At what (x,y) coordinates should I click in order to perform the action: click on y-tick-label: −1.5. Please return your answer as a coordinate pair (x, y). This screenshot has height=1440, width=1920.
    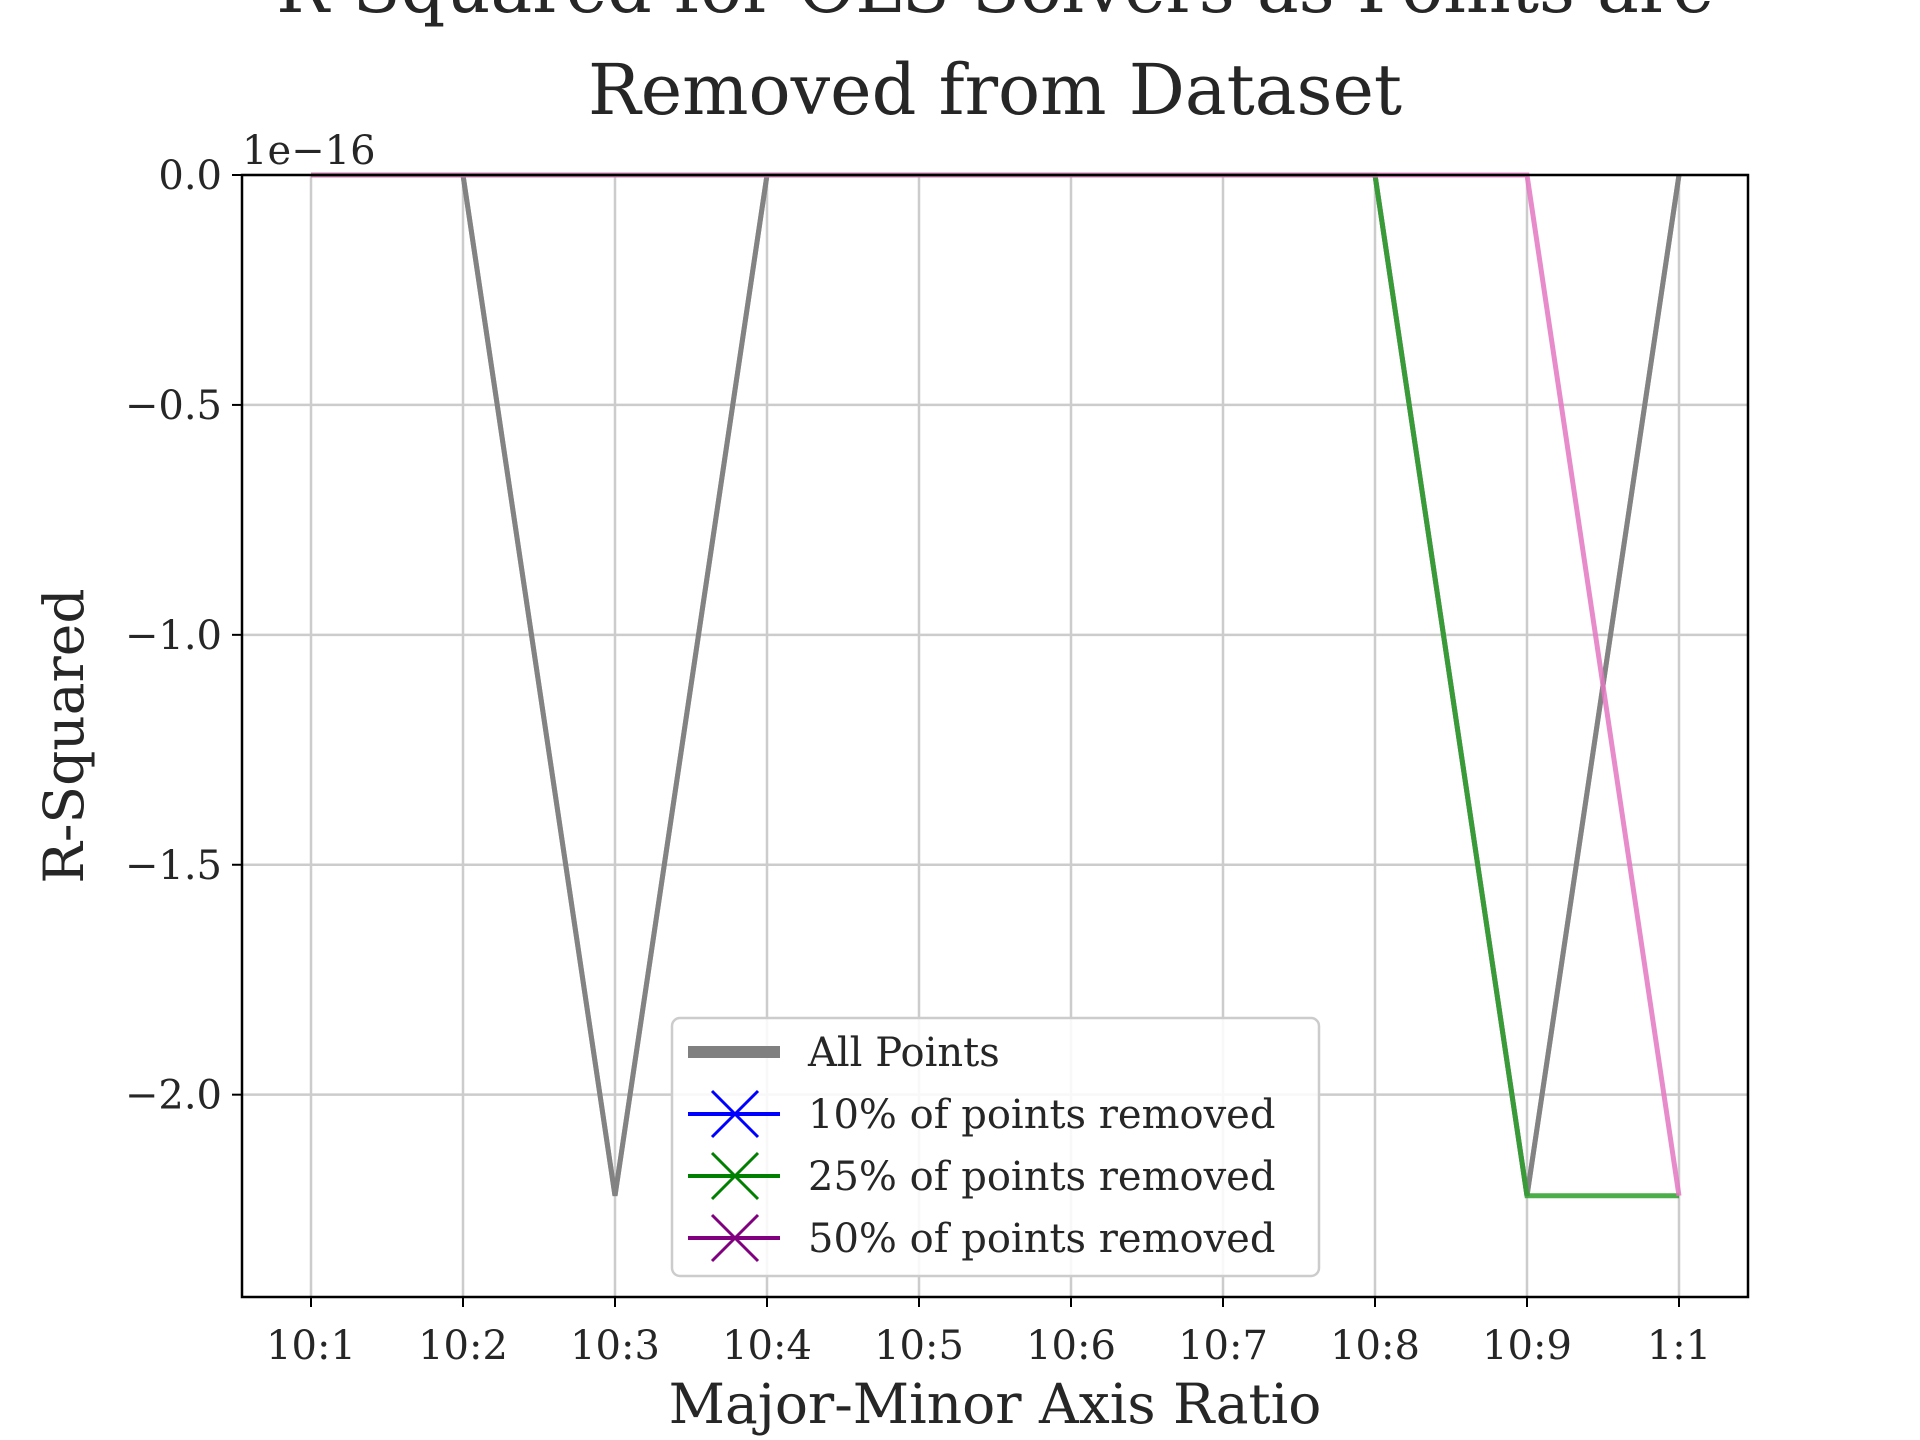
    Looking at the image, I should click on (173, 866).